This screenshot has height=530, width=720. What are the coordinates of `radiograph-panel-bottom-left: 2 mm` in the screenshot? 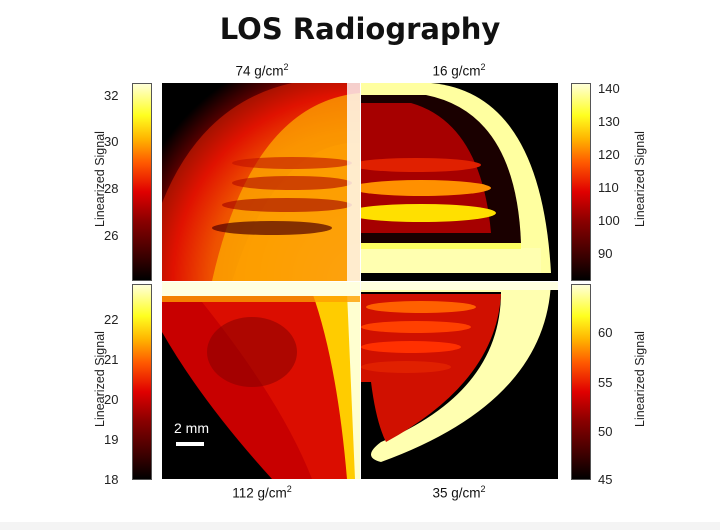 It's located at (261, 380).